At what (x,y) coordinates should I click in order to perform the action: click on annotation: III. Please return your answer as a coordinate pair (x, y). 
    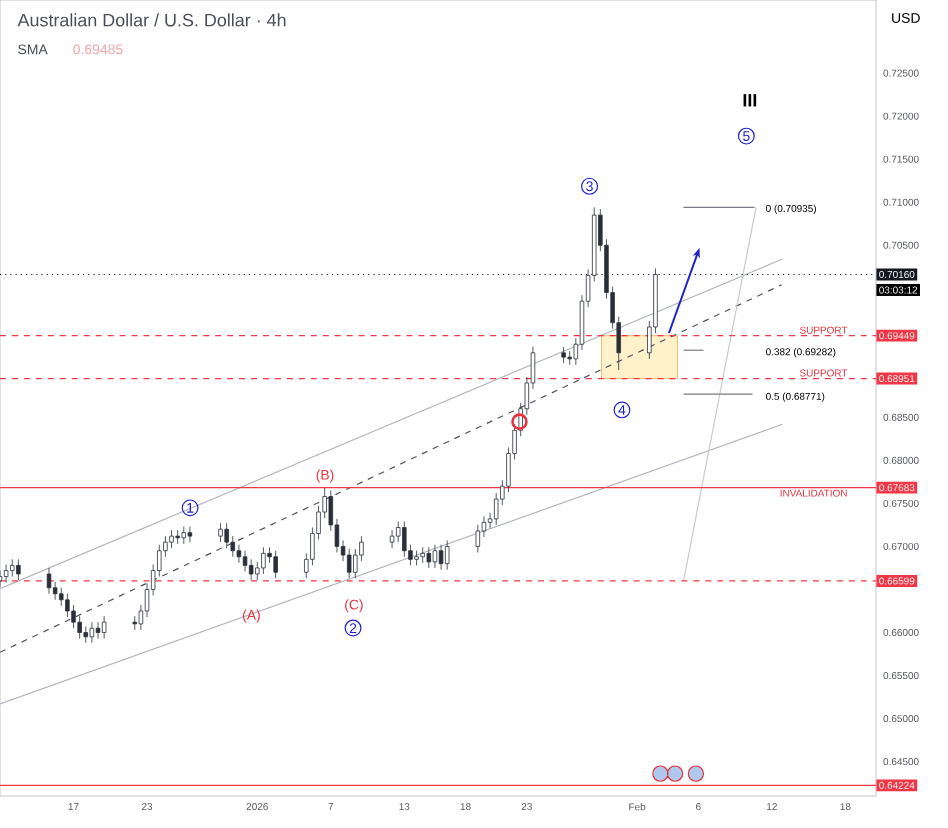
    Looking at the image, I should click on (750, 100).